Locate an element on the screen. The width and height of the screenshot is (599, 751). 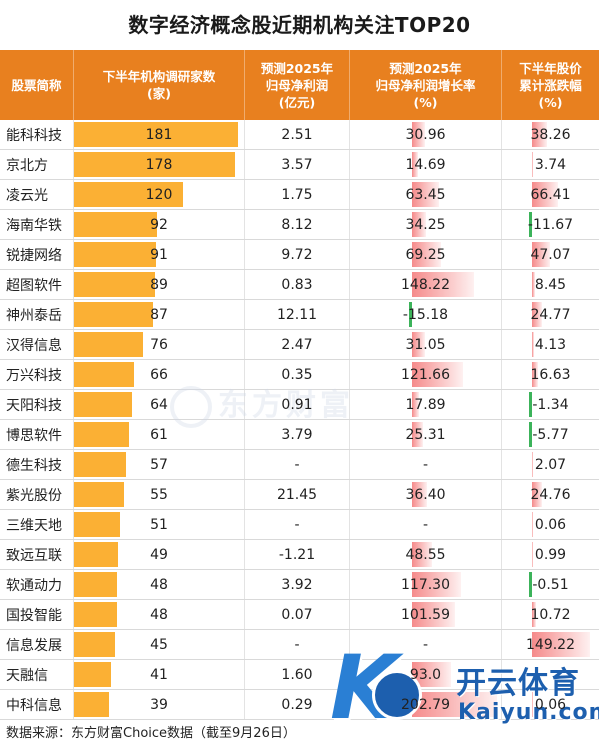
institution-count-cell: 45 is located at coordinates (159, 644).